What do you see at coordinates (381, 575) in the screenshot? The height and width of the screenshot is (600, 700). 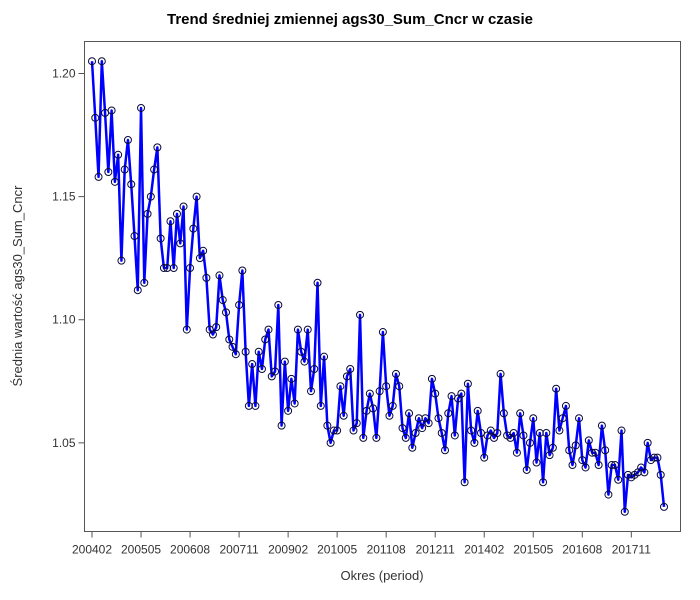 I see `x-axis-label: Okres (period)` at bounding box center [381, 575].